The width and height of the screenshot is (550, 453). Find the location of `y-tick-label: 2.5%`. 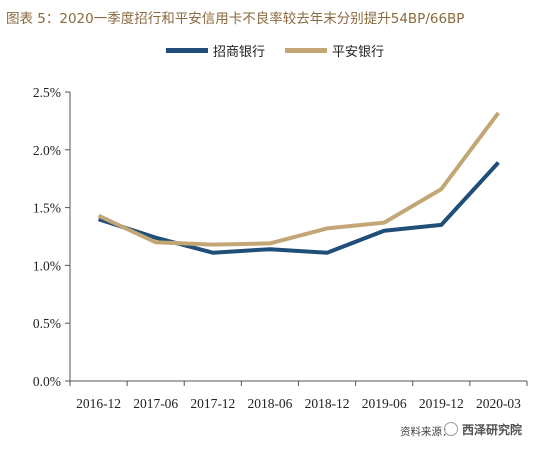

y-tick-label: 2.5% is located at coordinates (47, 92).